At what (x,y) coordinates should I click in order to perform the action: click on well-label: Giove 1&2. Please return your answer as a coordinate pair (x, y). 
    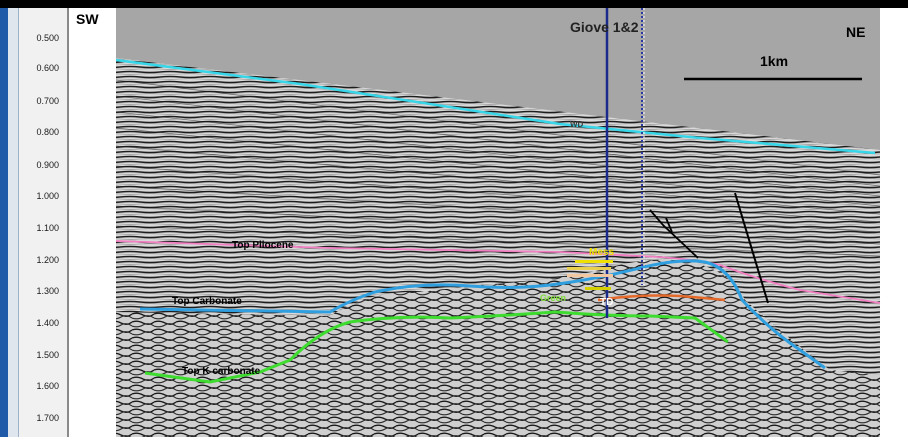
    Looking at the image, I should click on (604, 27).